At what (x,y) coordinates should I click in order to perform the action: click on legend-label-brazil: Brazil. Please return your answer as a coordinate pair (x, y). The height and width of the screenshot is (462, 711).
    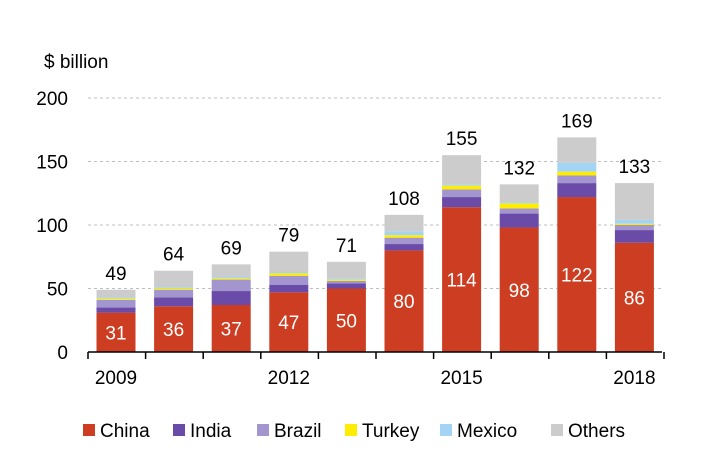
    Looking at the image, I should click on (298, 431).